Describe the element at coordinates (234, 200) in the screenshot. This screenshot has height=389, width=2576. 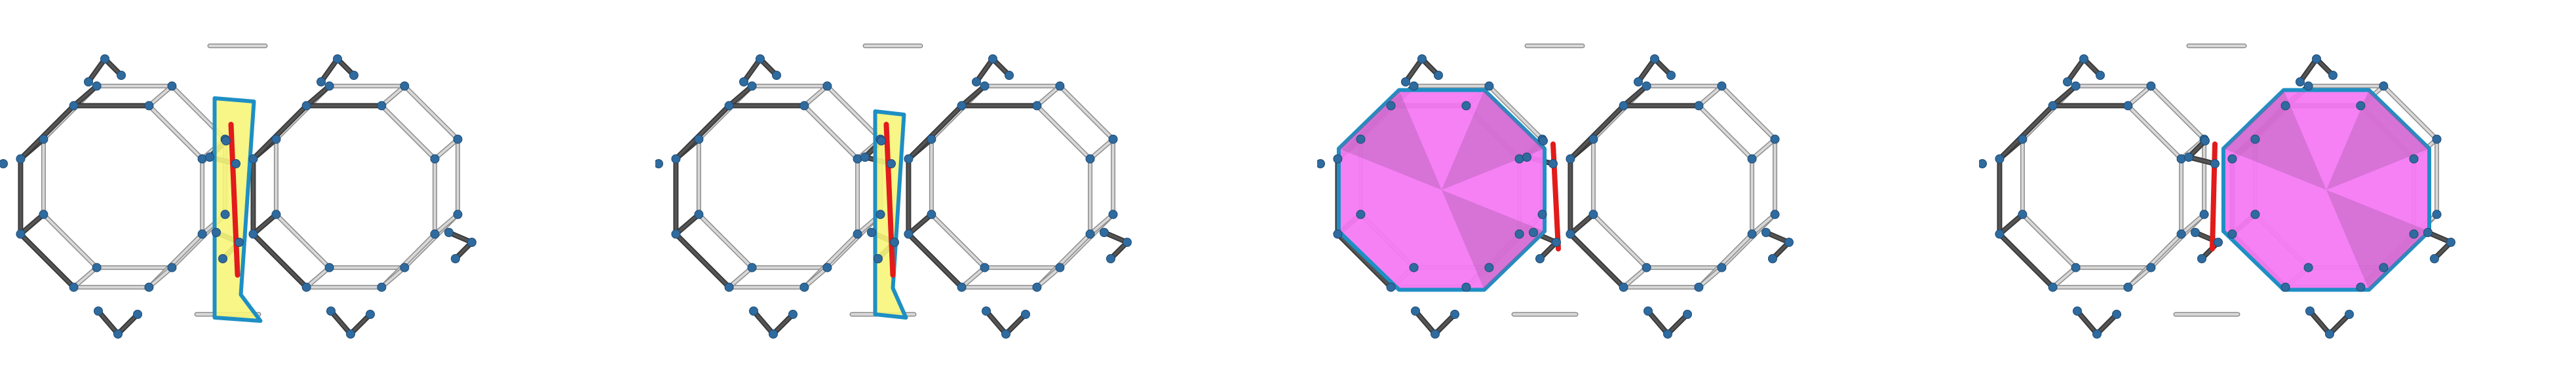
I see `red-edge` at that location.